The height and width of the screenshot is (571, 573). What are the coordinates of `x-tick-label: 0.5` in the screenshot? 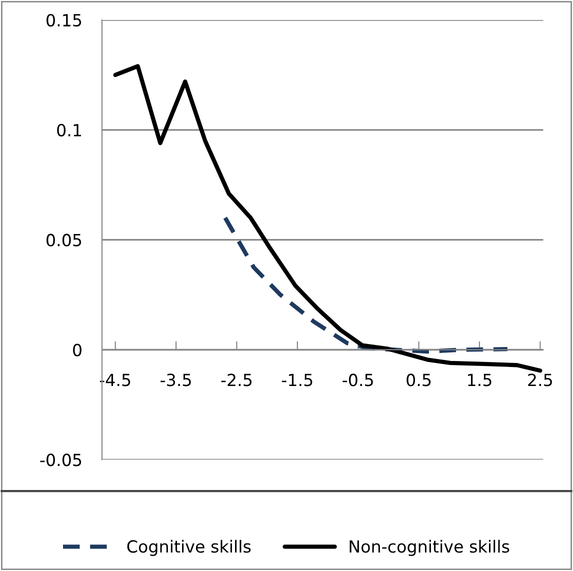 It's located at (418, 380).